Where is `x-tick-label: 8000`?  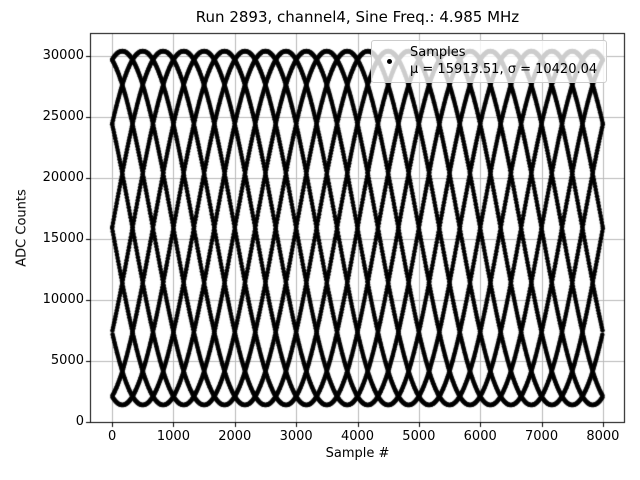 x-tick-label: 8000 is located at coordinates (603, 436).